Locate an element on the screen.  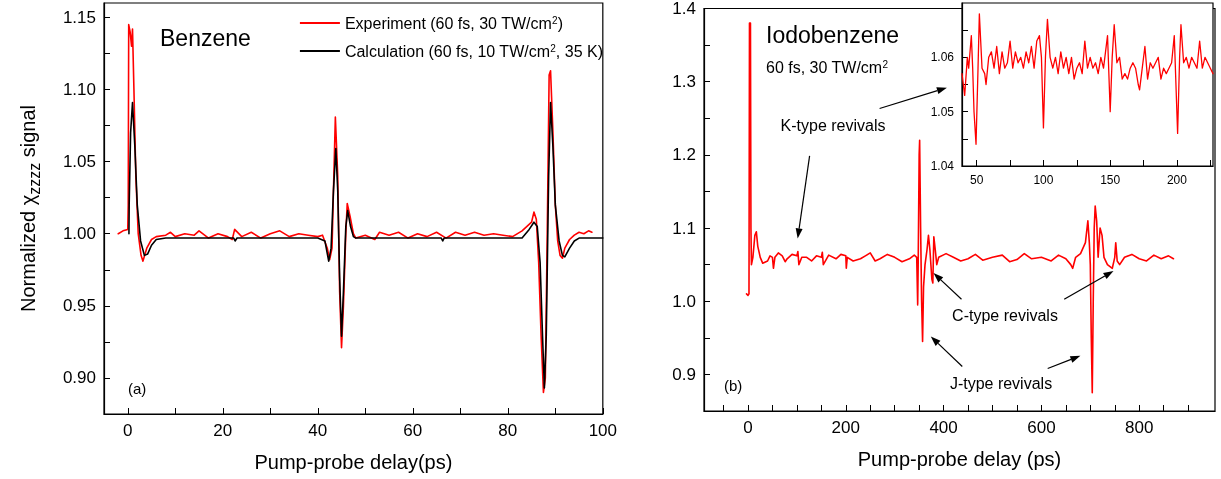
annotation: (b) is located at coordinates (733, 385).